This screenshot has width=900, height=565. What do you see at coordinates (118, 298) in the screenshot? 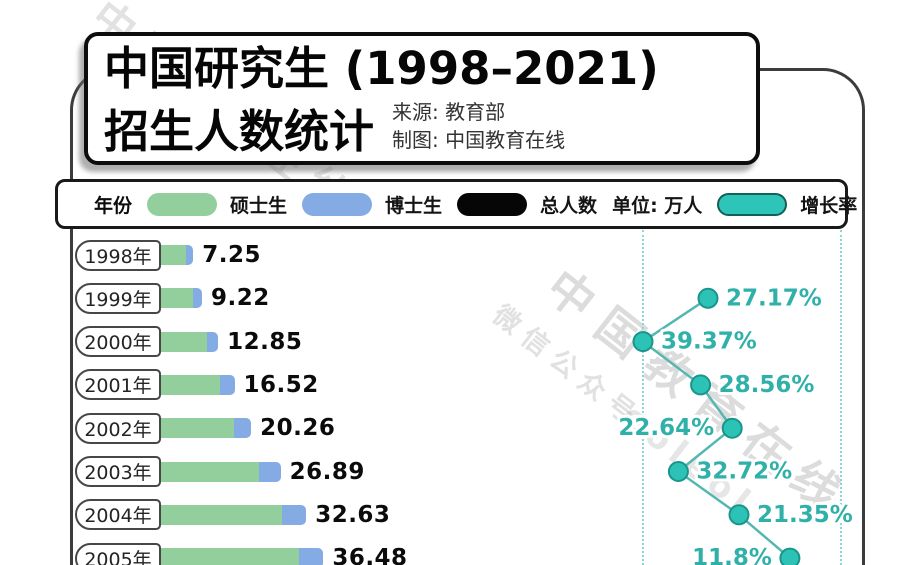
I see `year-pill: 1999年` at bounding box center [118, 298].